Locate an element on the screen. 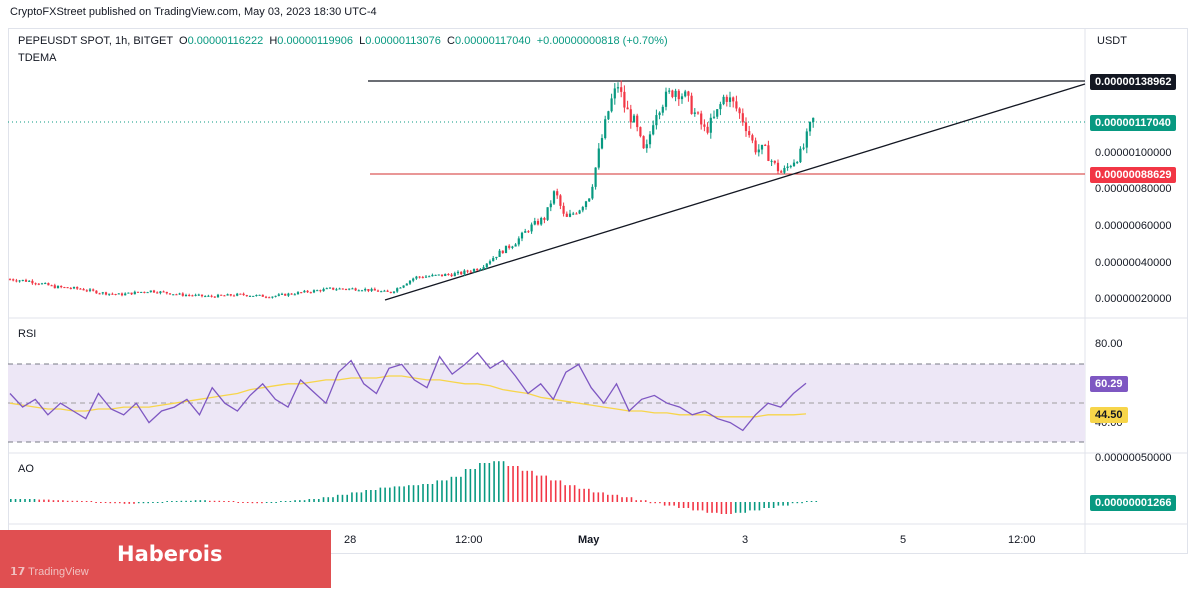 The image size is (1200, 589). ao-axis-tick: 0.00000050000 is located at coordinates (1133, 458).